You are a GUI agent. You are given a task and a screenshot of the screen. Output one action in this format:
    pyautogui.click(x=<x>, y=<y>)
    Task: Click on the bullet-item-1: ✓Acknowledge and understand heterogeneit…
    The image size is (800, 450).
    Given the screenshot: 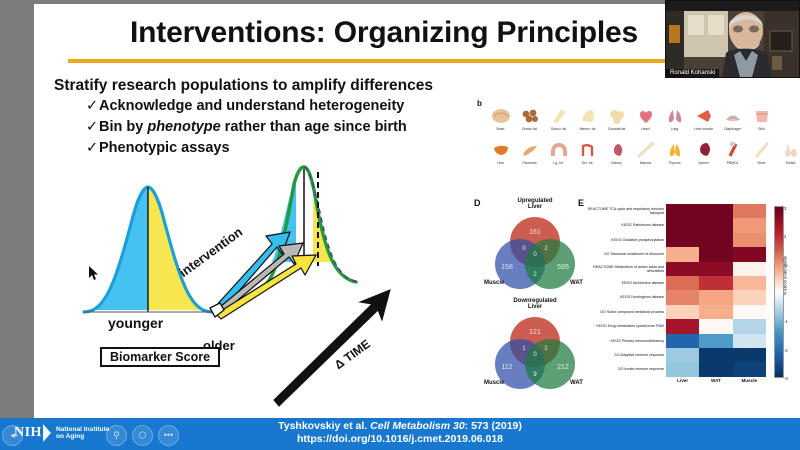 What is the action you would take?
    pyautogui.click(x=285, y=106)
    